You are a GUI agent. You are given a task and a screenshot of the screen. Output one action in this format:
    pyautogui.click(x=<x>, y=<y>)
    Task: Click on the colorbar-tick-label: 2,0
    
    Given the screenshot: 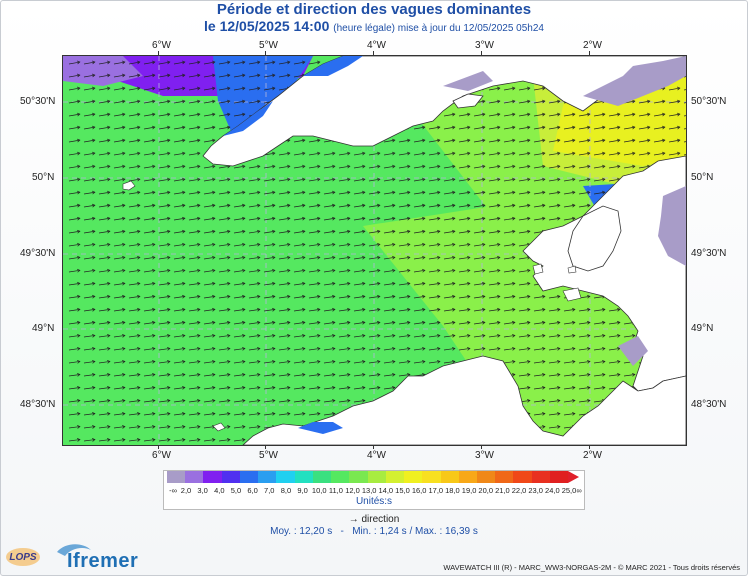 What is the action you would take?
    pyautogui.click(x=186, y=490)
    